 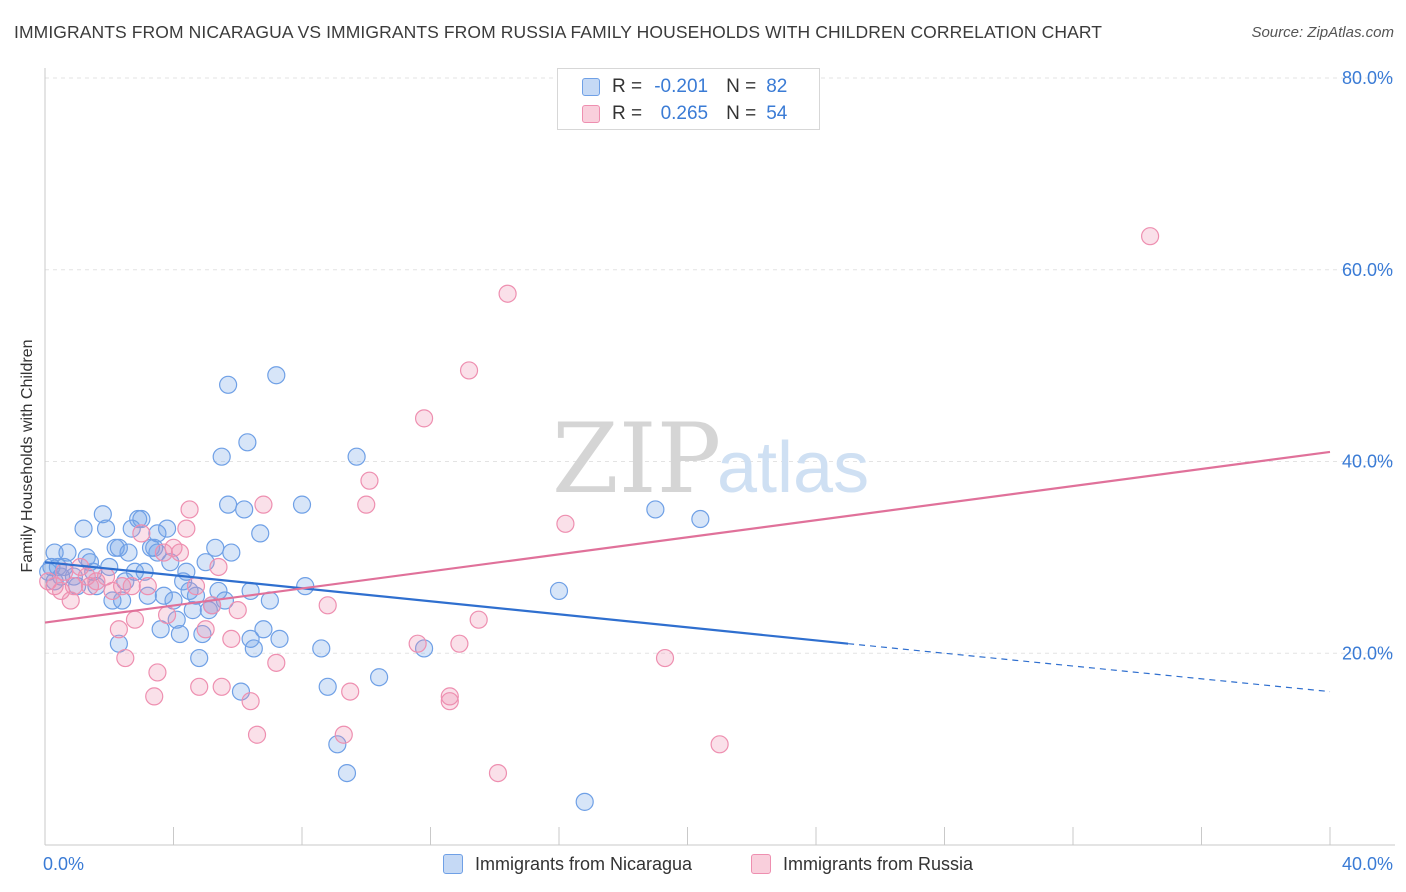 I want to click on legend-swatch-russia, so click(x=591, y=114).